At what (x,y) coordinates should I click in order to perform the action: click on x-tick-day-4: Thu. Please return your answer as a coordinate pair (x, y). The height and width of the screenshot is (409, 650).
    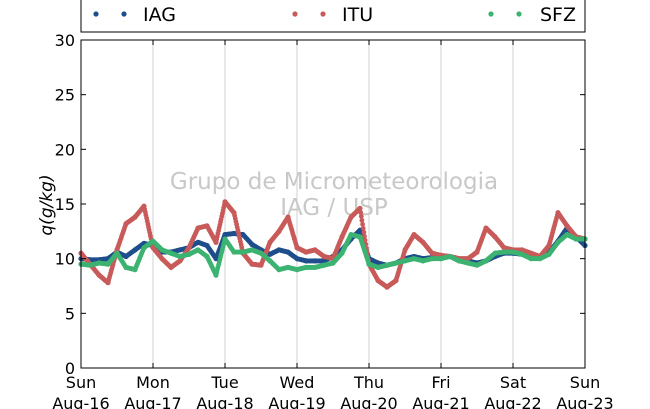
    Looking at the image, I should click on (368, 382).